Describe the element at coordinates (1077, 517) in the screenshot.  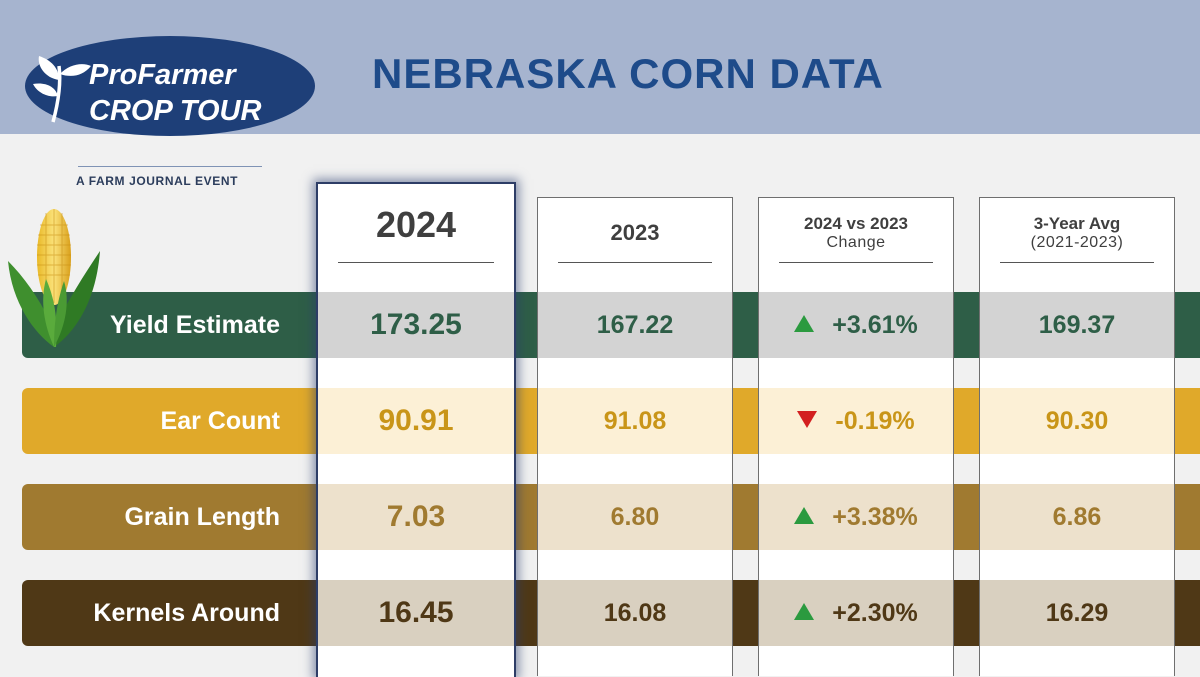
I see `cell-avg-grain-length: 6.86` at that location.